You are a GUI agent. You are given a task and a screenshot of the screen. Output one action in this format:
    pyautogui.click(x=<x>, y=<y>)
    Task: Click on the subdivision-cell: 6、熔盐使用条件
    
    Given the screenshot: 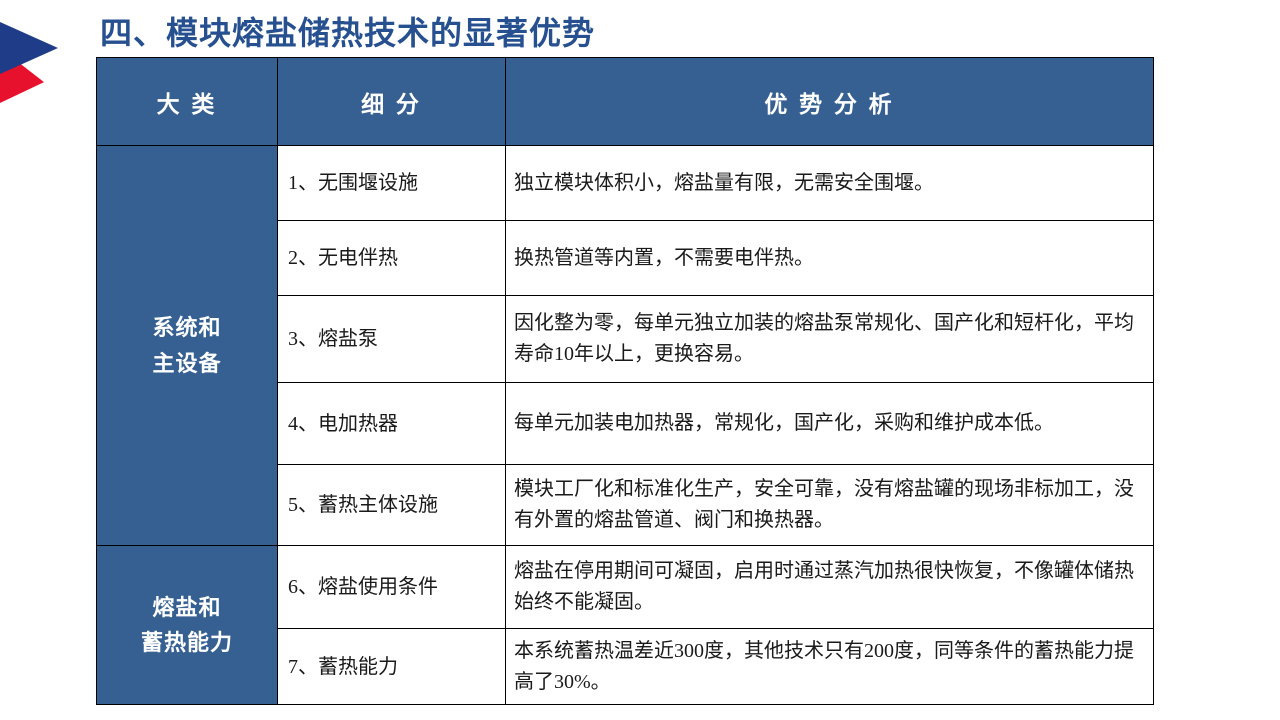 What is the action you would take?
    pyautogui.click(x=391, y=587)
    